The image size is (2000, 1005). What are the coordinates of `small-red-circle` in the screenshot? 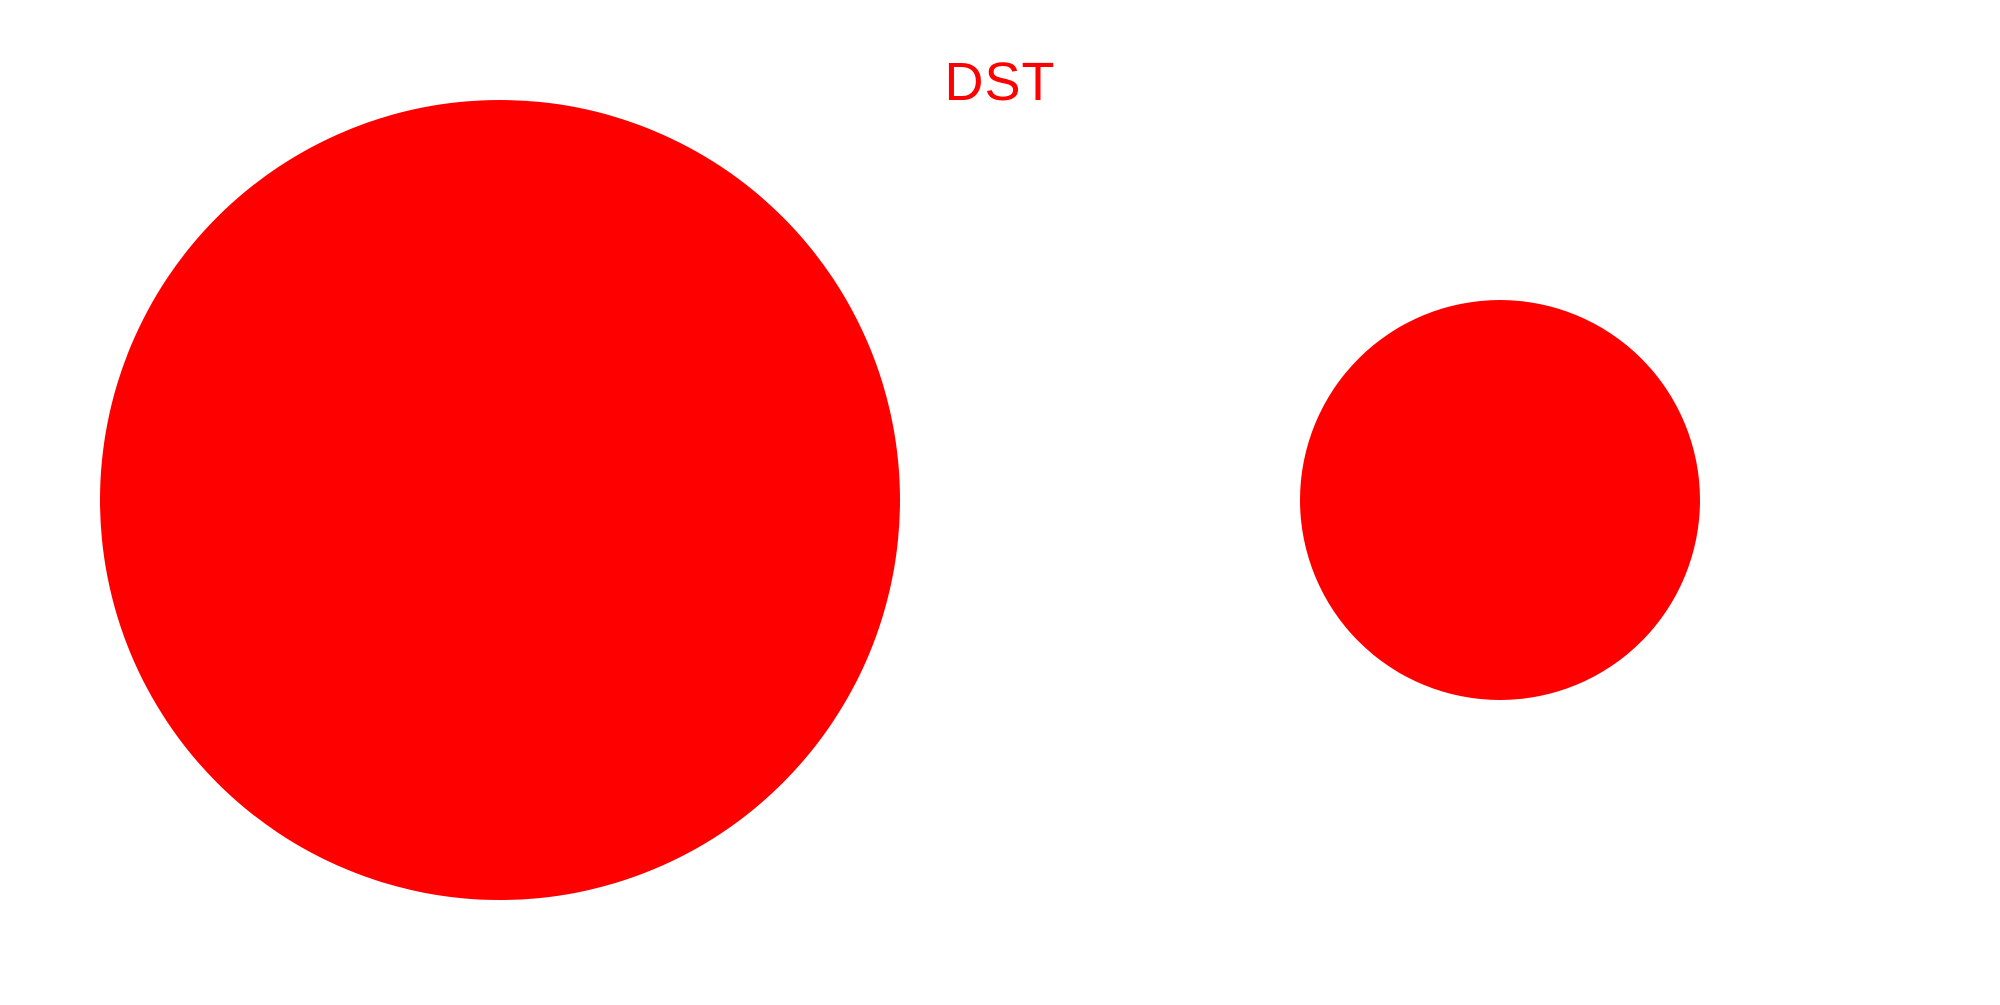 It's located at (1500, 500).